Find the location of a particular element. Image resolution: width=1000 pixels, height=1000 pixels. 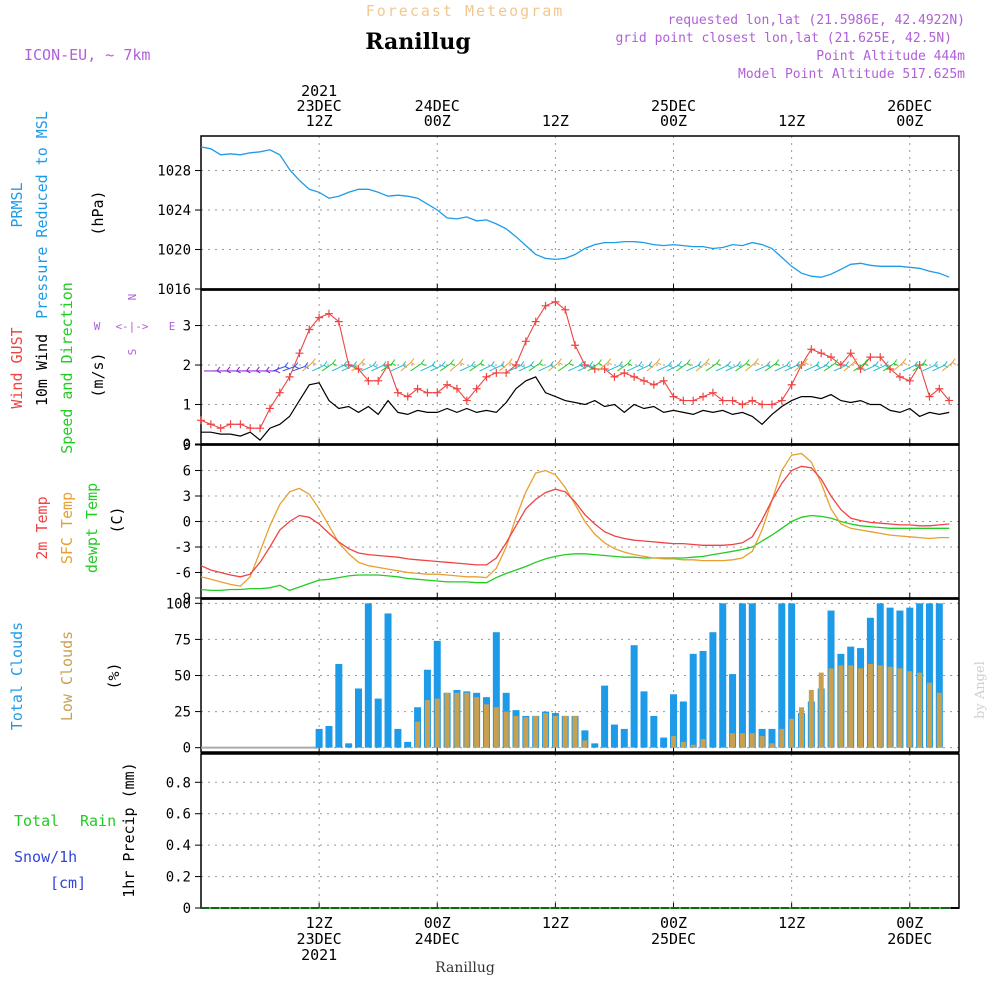

point-altitude: Point Altitude 444m is located at coordinates (890, 56).